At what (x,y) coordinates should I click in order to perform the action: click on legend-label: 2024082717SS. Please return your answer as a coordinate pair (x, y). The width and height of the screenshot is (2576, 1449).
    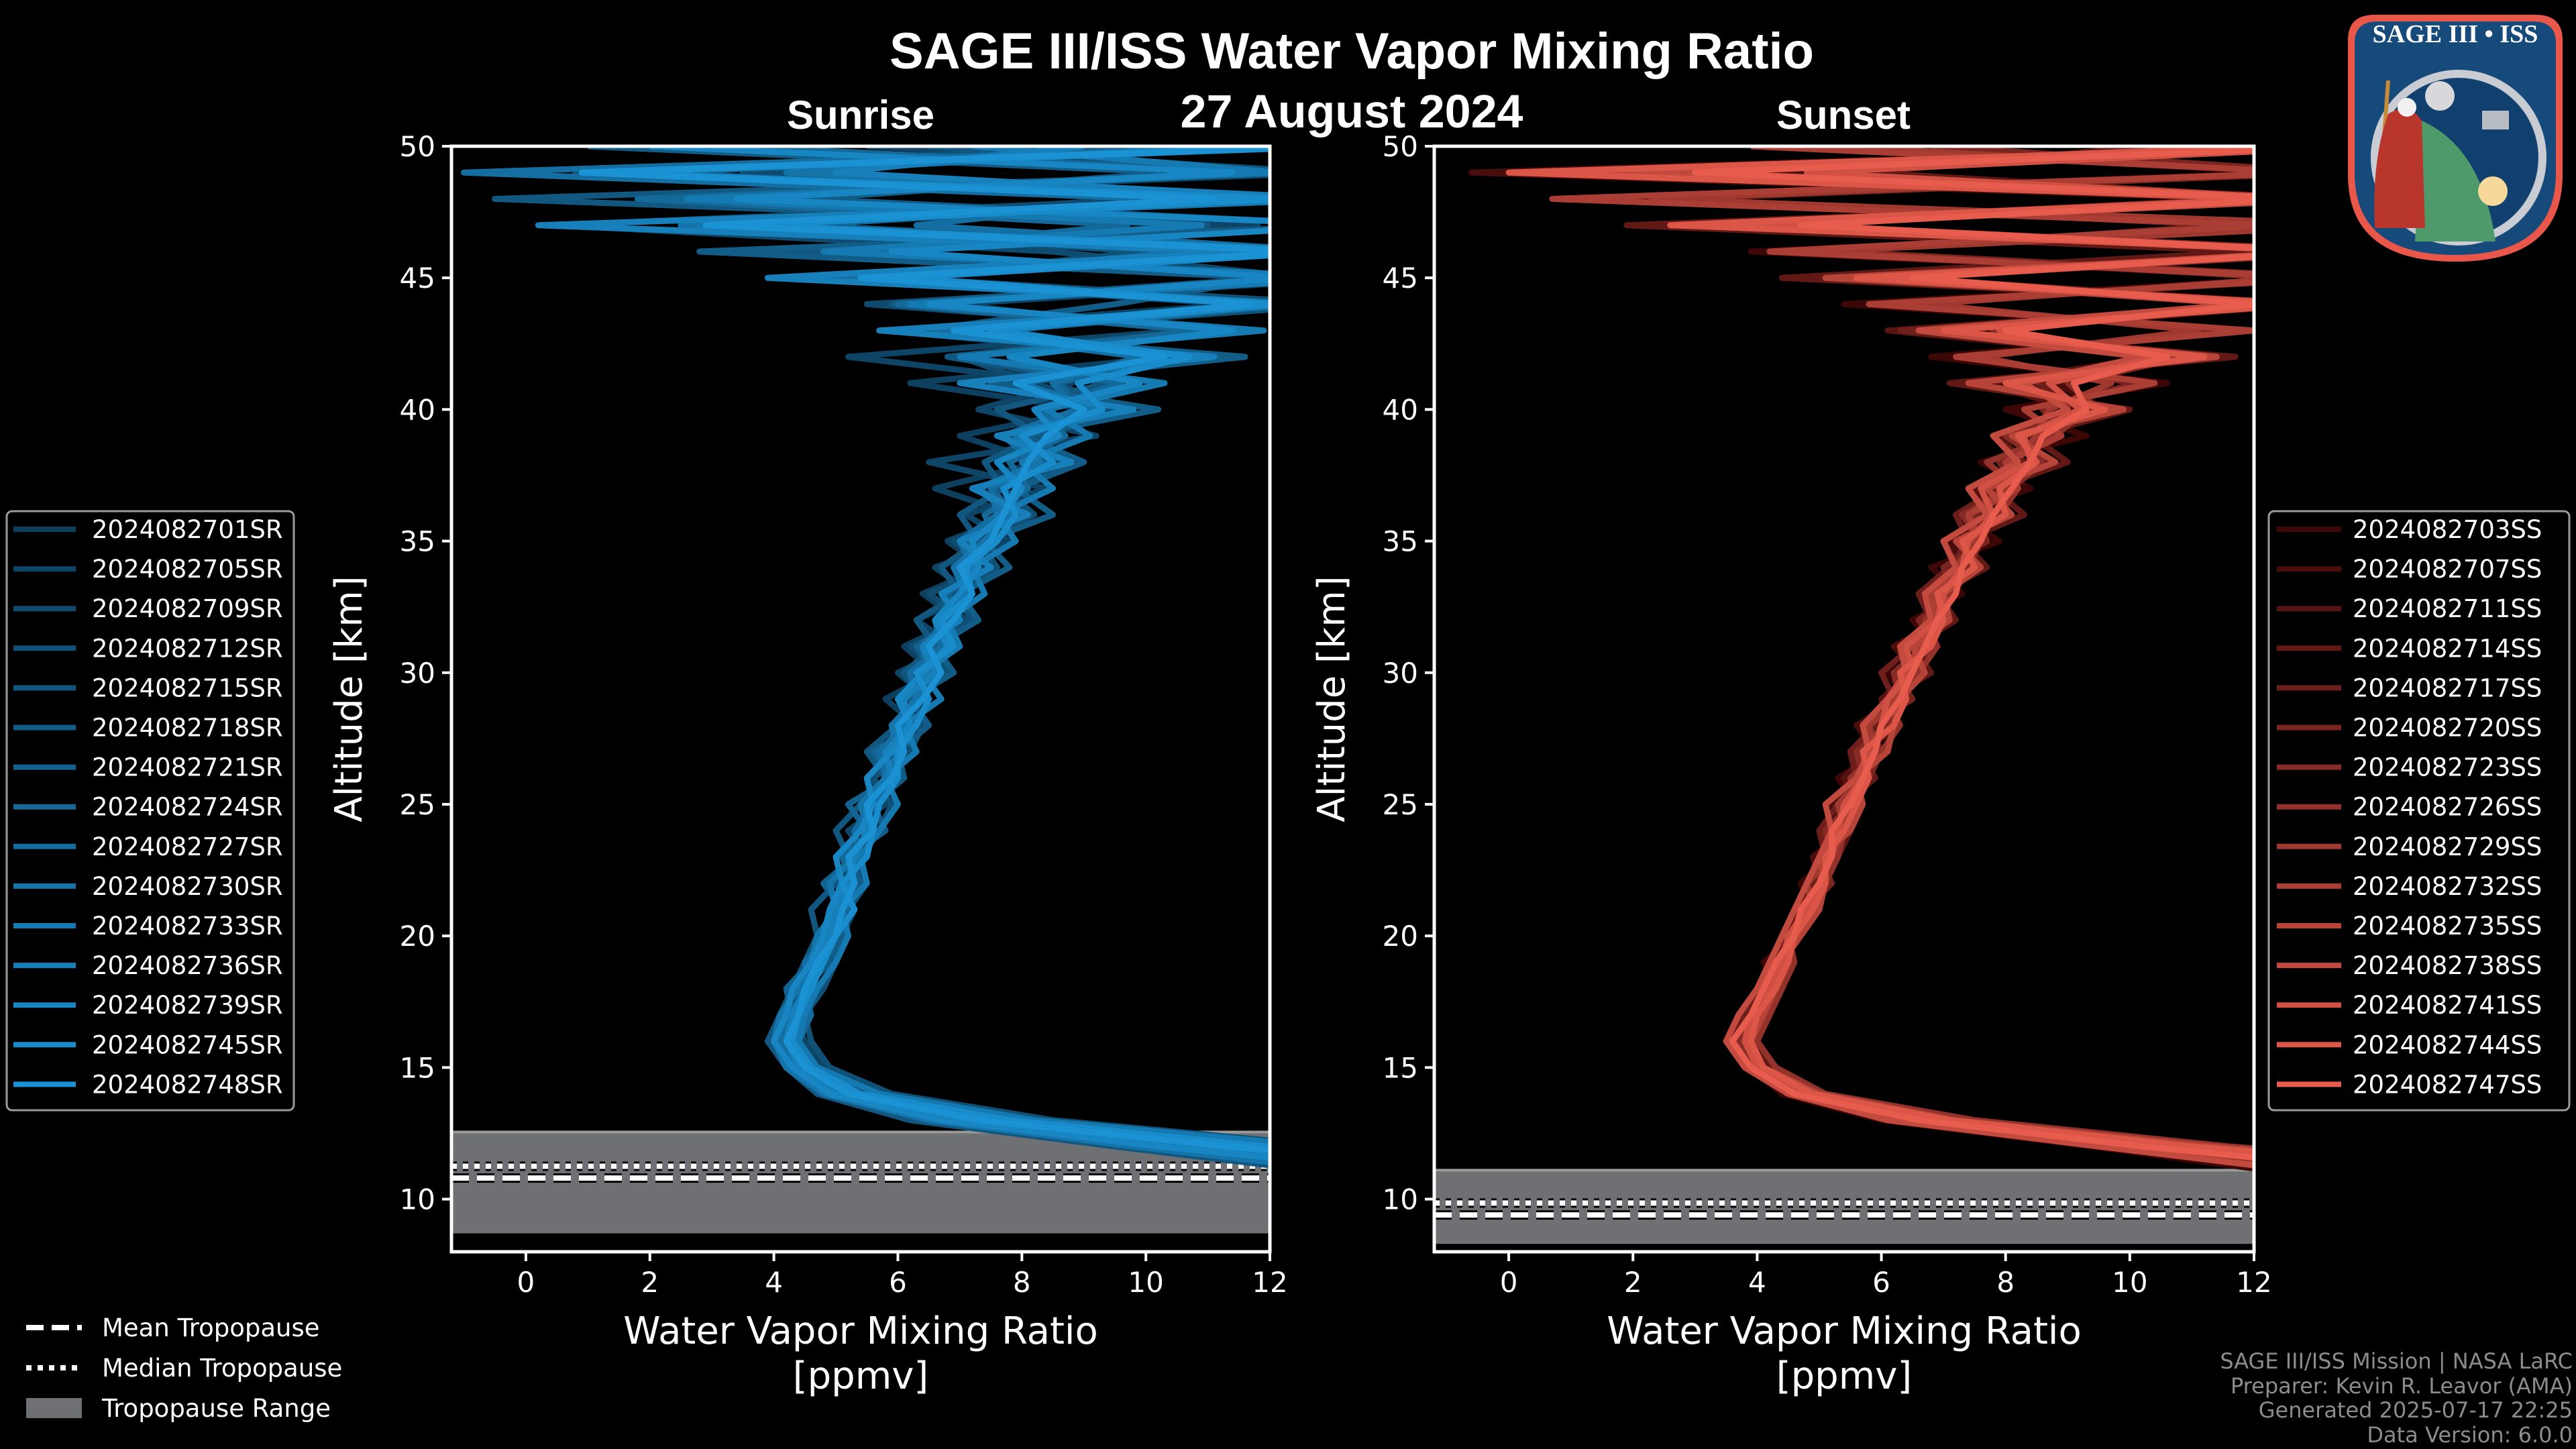
    Looking at the image, I should click on (2447, 688).